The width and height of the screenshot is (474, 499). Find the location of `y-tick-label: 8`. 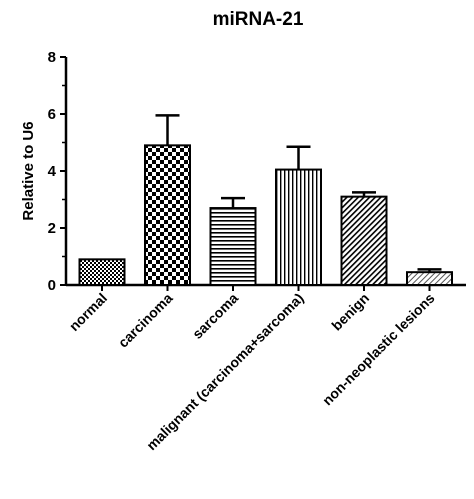

y-tick-label: 8 is located at coordinates (52, 57).